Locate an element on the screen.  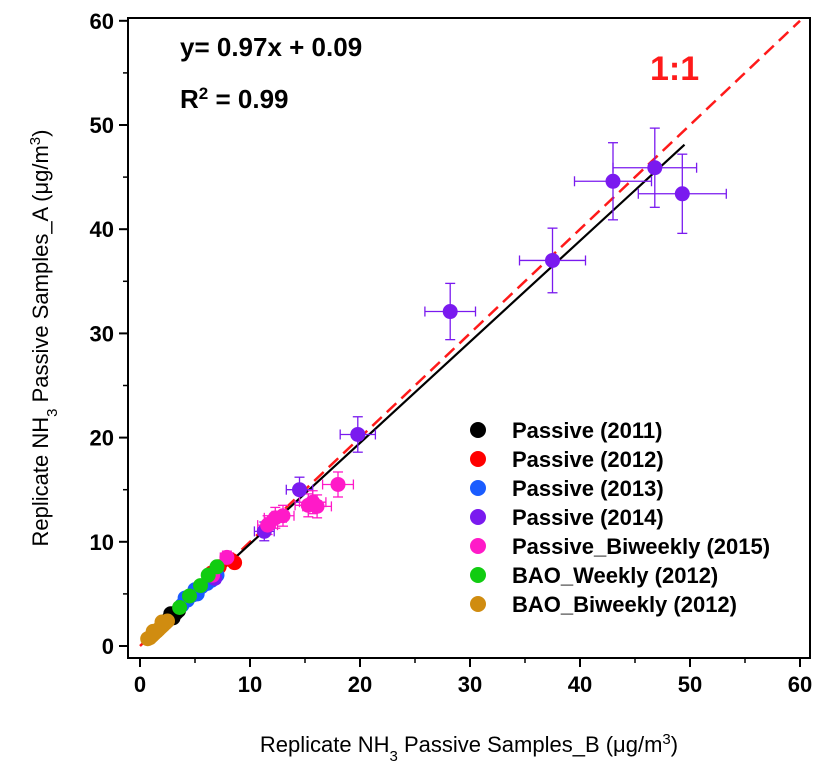
equation-annotation: y= 0.97x + 0.09 is located at coordinates (271, 47).